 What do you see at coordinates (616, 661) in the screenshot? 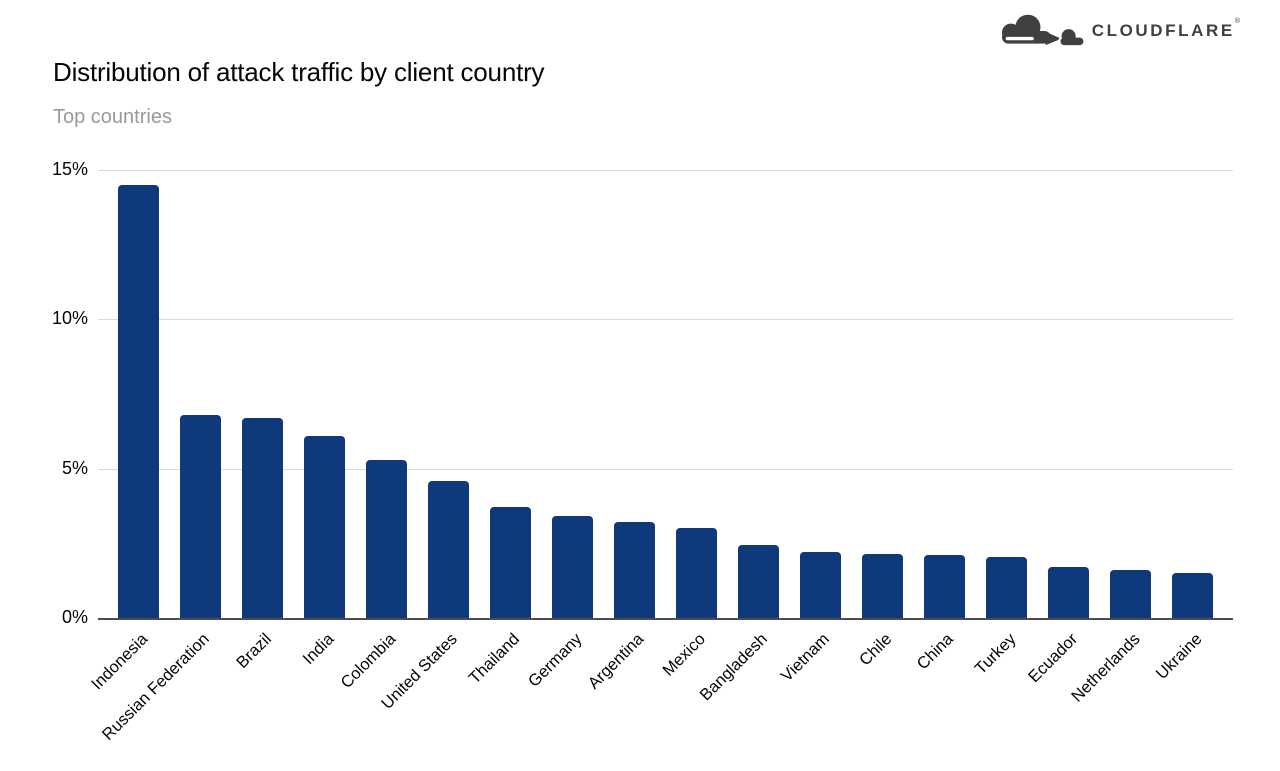
I see `x-axis-label: Argentina` at bounding box center [616, 661].